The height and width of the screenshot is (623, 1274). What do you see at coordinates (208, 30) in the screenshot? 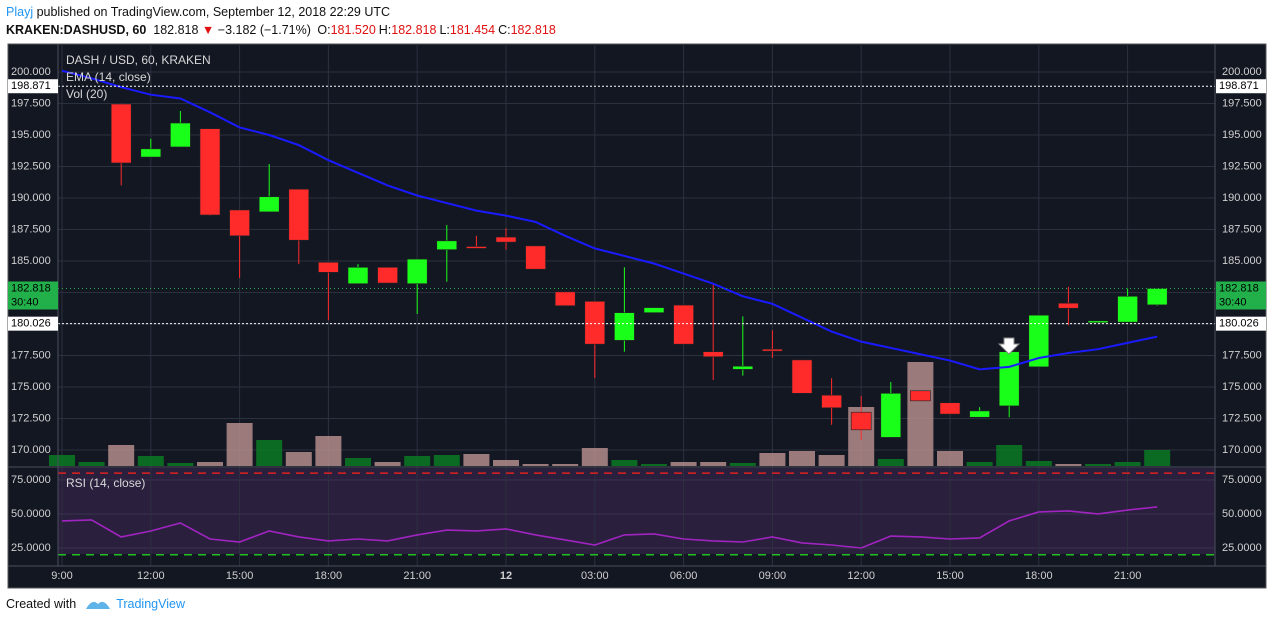
I see `arrow: ▼` at bounding box center [208, 30].